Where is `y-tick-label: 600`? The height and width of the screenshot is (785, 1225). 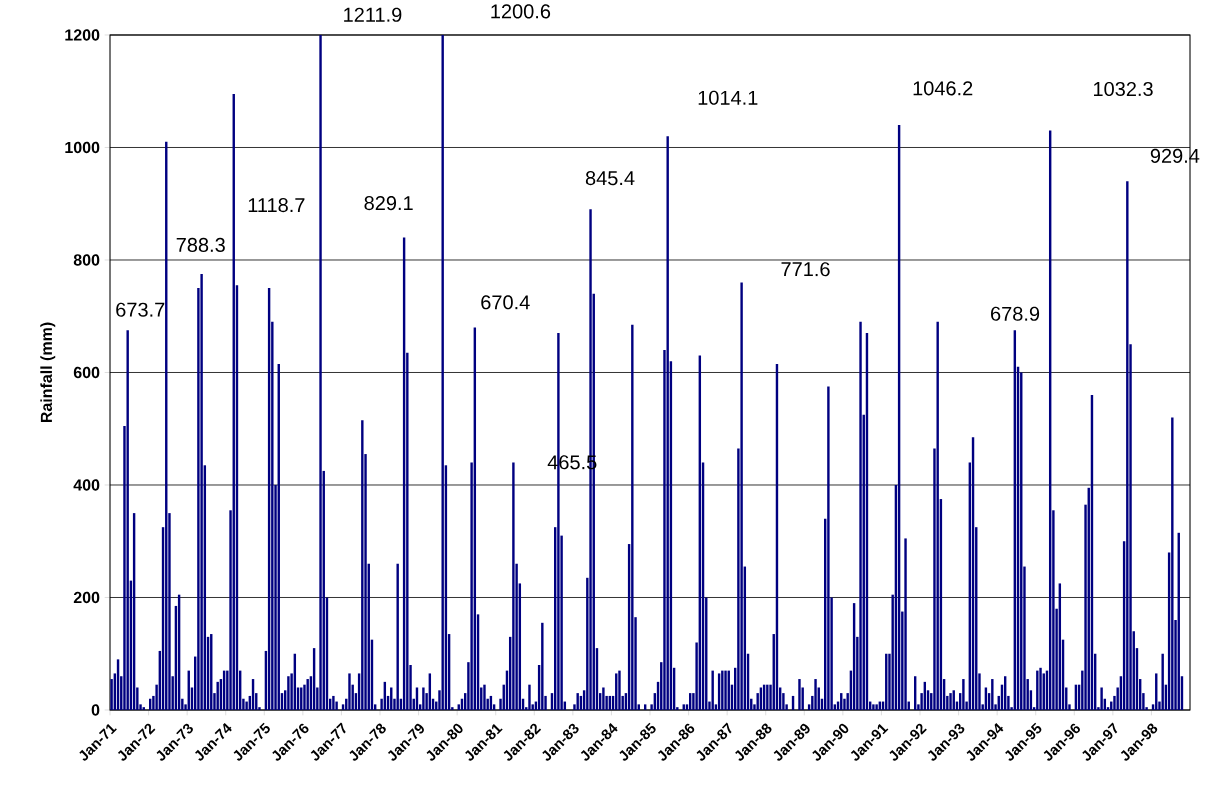
y-tick-label: 600 is located at coordinates (86, 372).